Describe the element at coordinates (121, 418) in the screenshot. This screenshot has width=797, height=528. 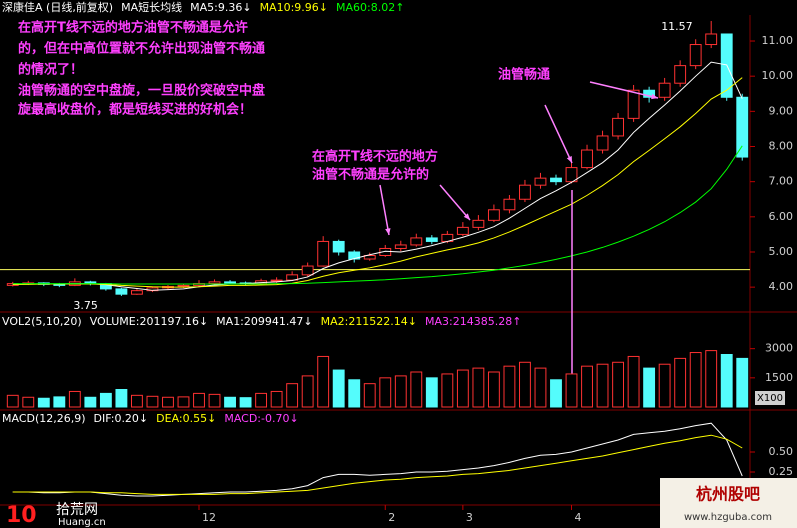
I see `legend-entry: DIF:0.20↓` at that location.